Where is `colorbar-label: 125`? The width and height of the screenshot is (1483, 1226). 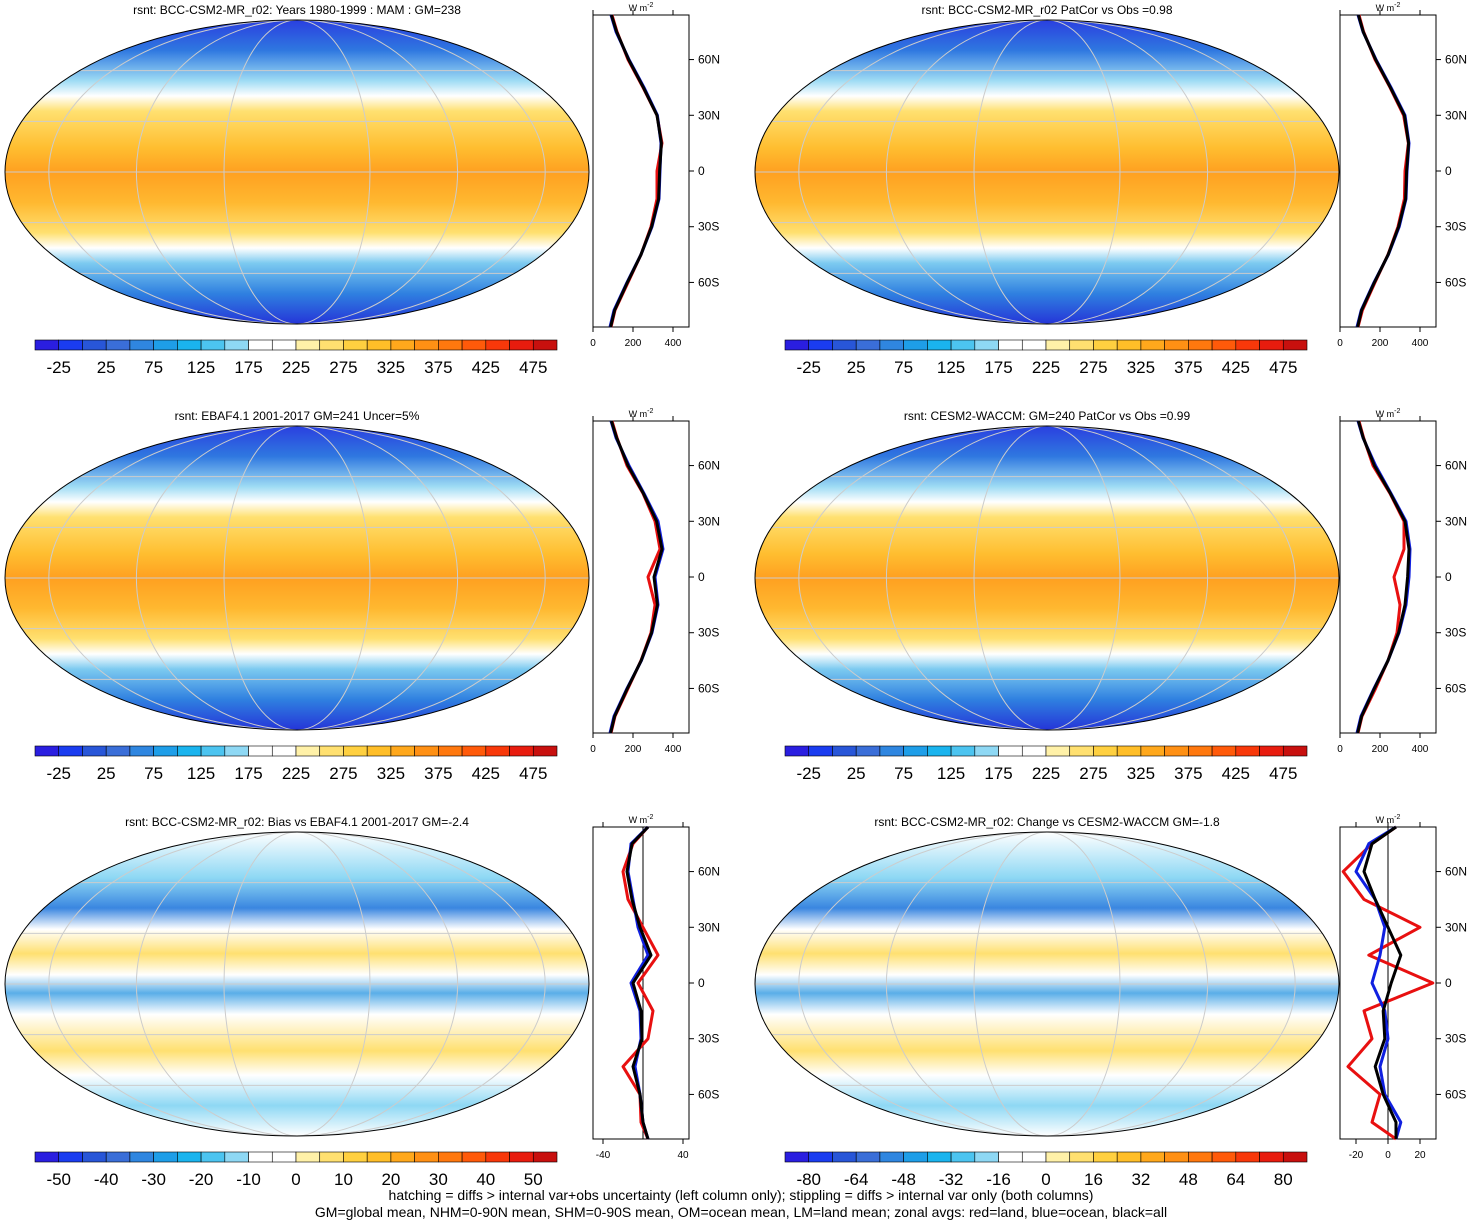 colorbar-label: 125 is located at coordinates (951, 773).